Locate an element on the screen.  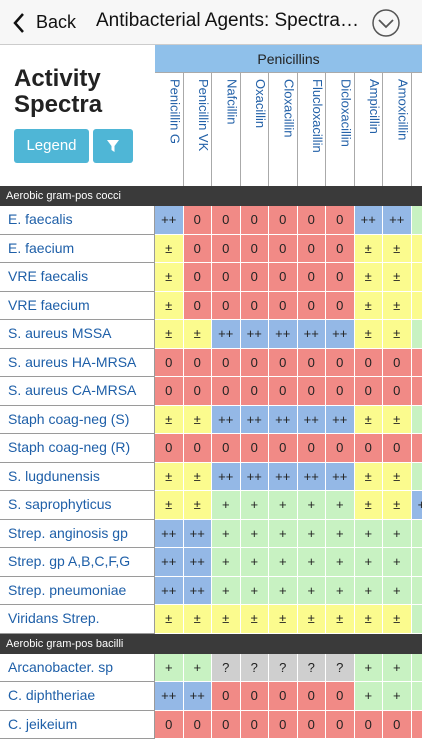
column-header: Penicillin G is located at coordinates (169, 129).